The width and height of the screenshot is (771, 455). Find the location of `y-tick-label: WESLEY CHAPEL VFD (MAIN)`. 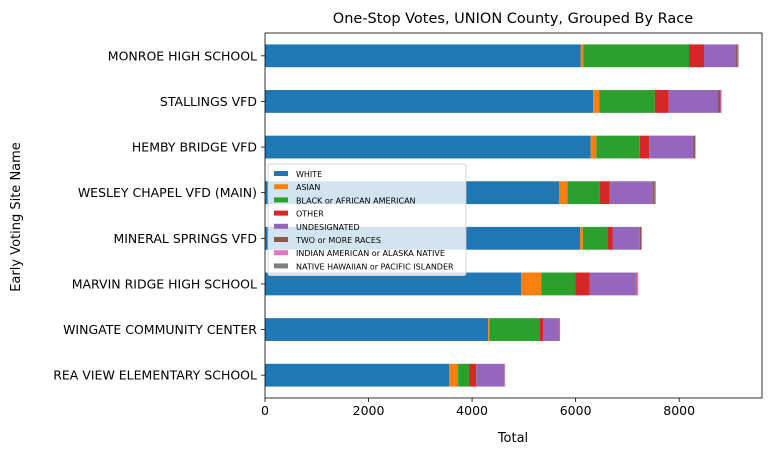

y-tick-label: WESLEY CHAPEL VFD (MAIN) is located at coordinates (167, 192).